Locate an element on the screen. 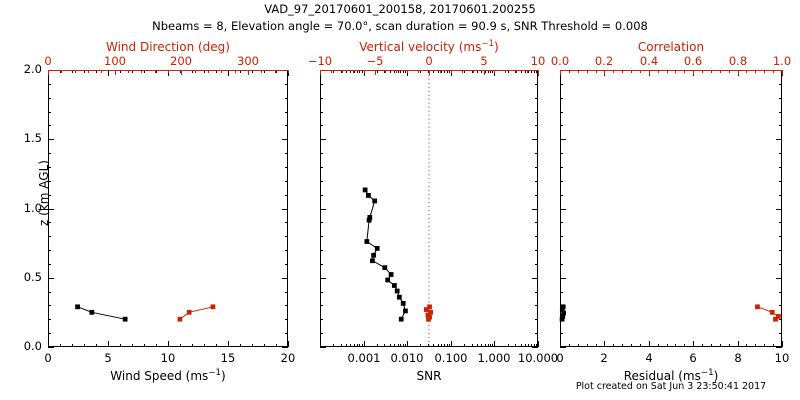  snr-series-plot is located at coordinates (398, 208).